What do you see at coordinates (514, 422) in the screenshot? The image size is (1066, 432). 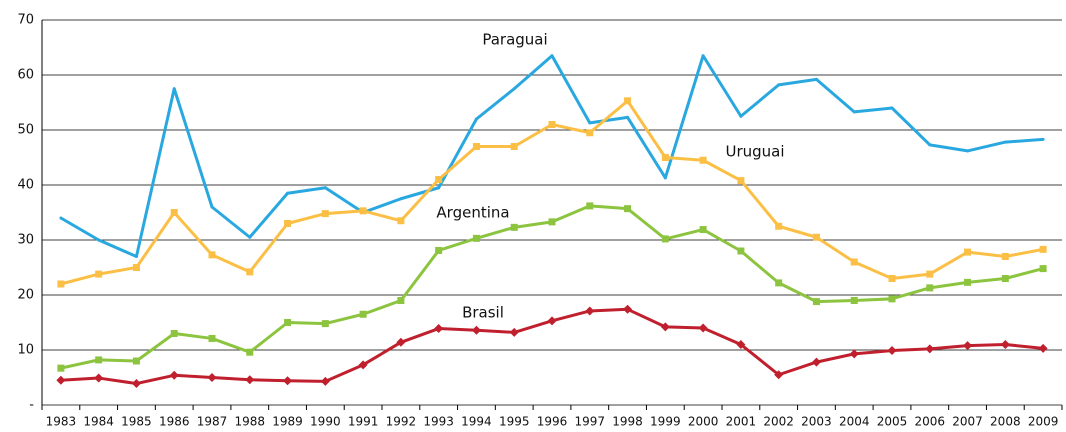 I see `x-tick-label: 1995` at bounding box center [514, 422].